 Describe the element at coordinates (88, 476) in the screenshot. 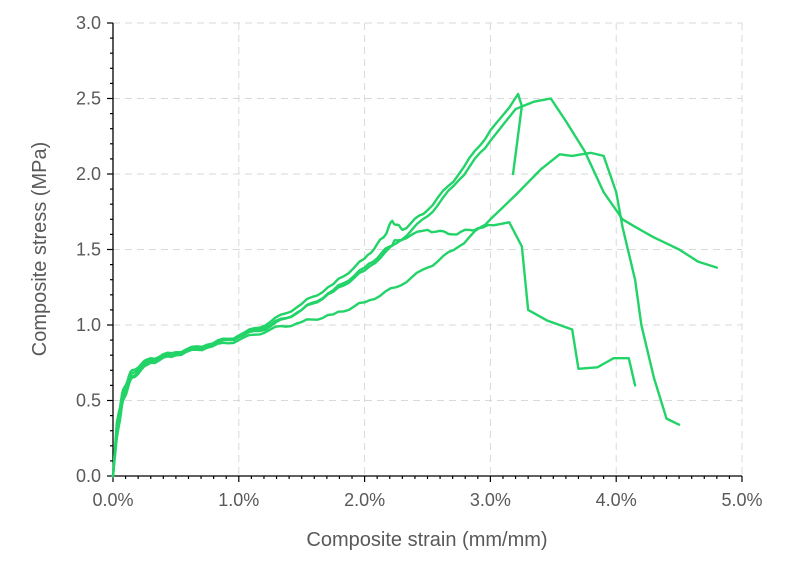

I see `y-tick-label: 0.0` at that location.